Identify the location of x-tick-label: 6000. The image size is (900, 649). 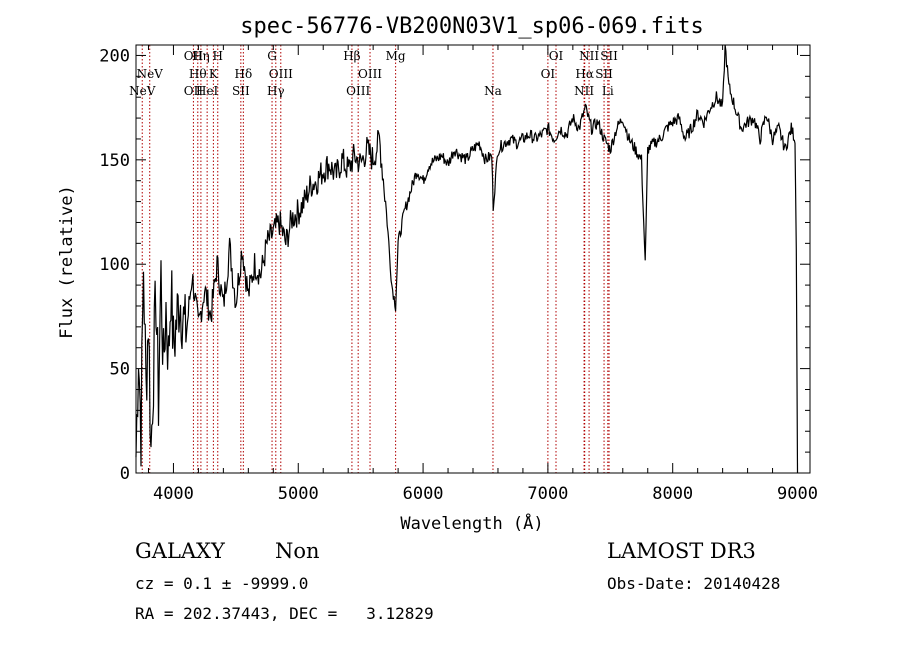
(423, 494).